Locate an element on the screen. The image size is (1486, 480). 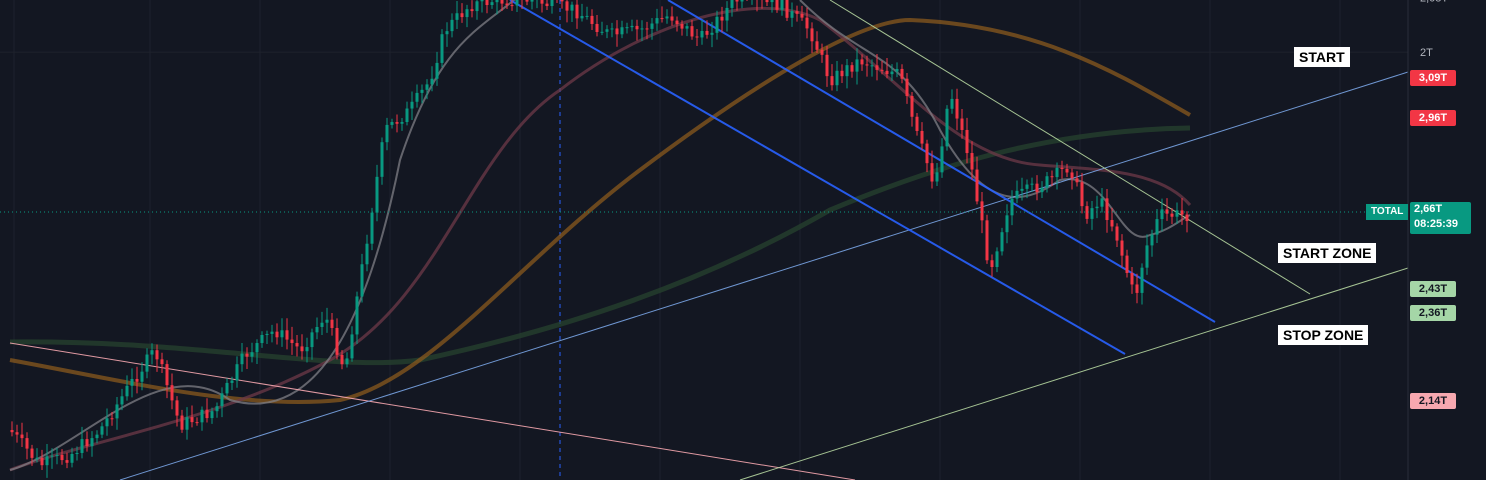
start-zone-note: START ZONE is located at coordinates (1327, 253).